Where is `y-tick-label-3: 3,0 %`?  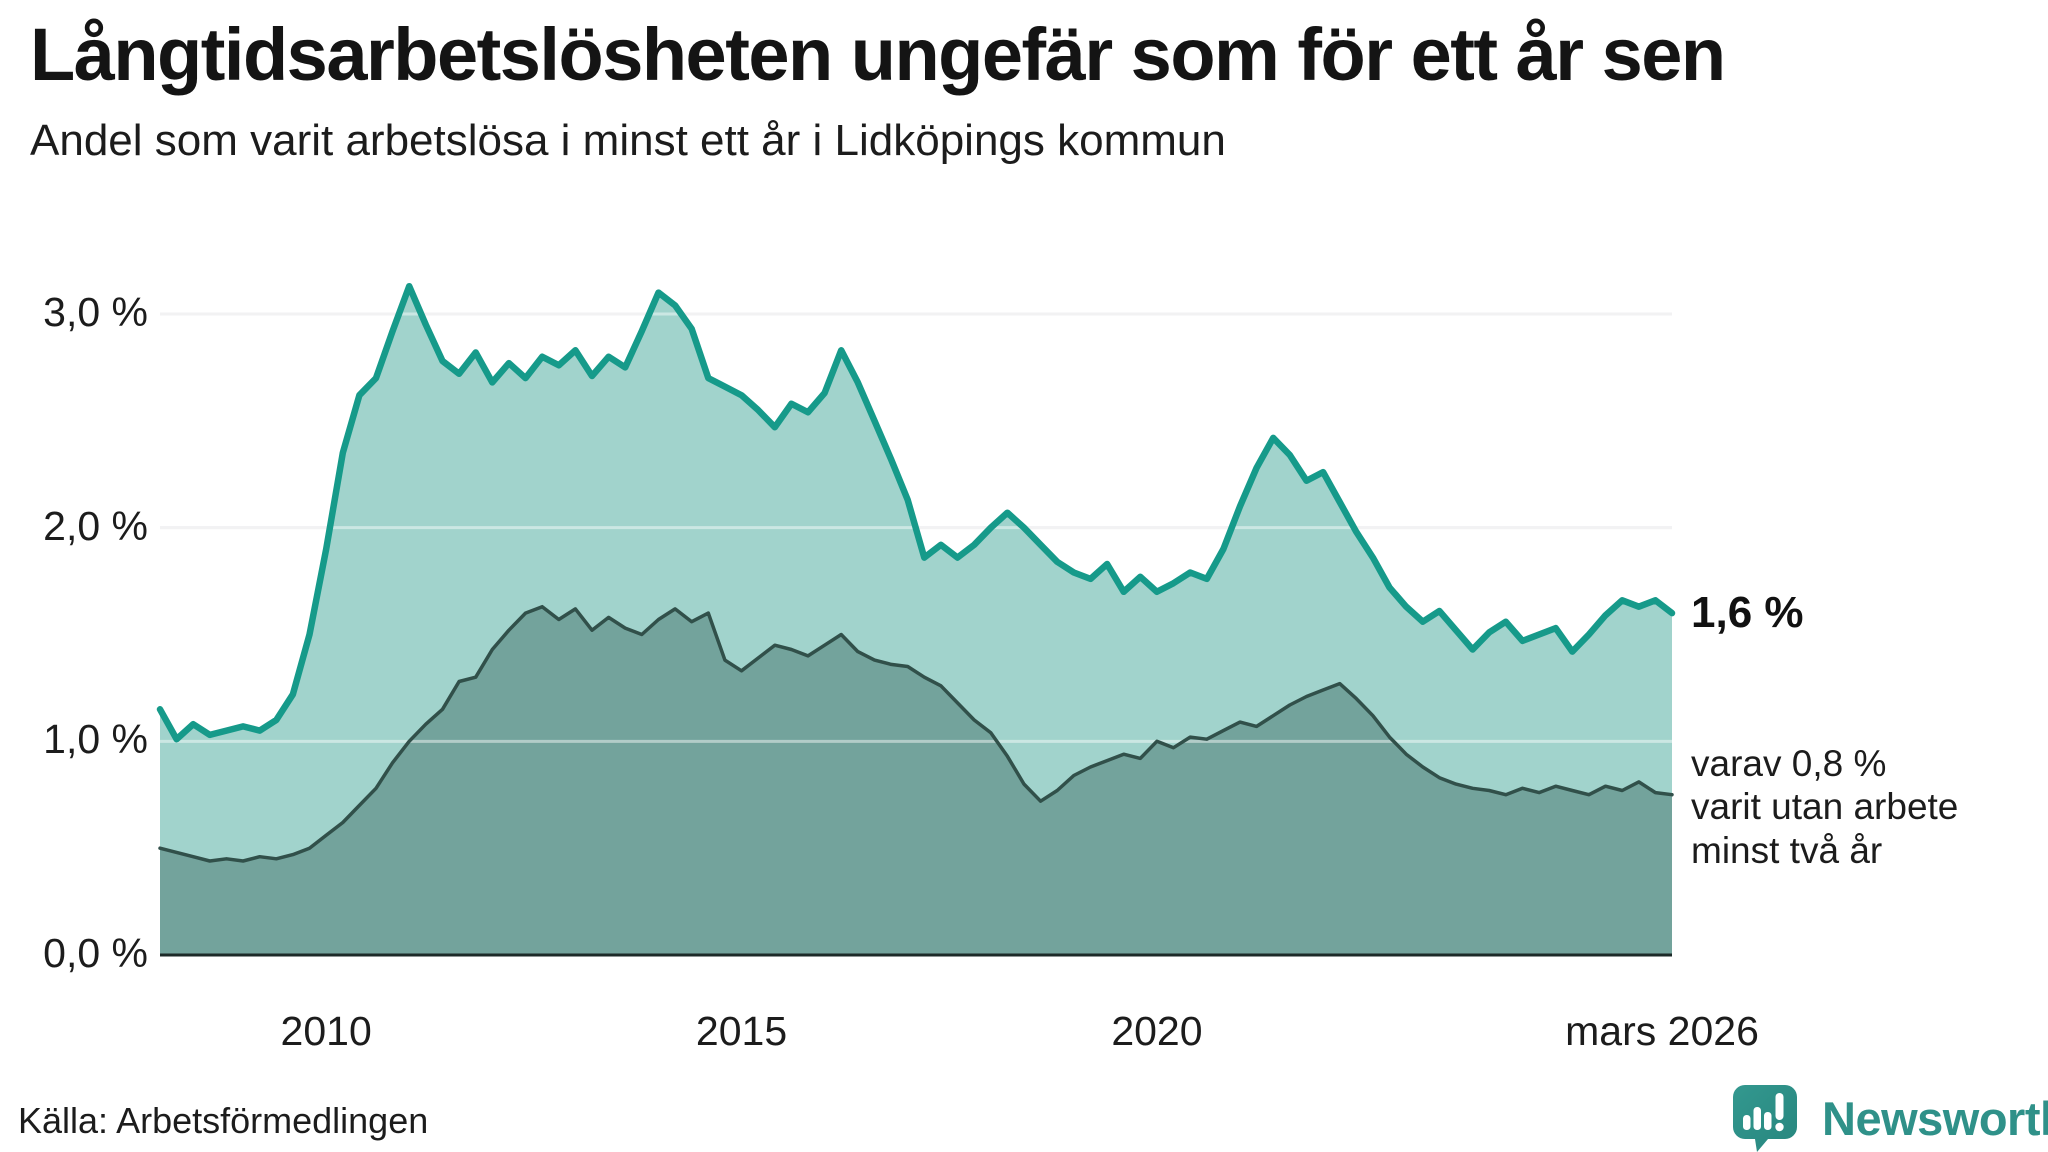
y-tick-label-3: 3,0 % is located at coordinates (95, 311).